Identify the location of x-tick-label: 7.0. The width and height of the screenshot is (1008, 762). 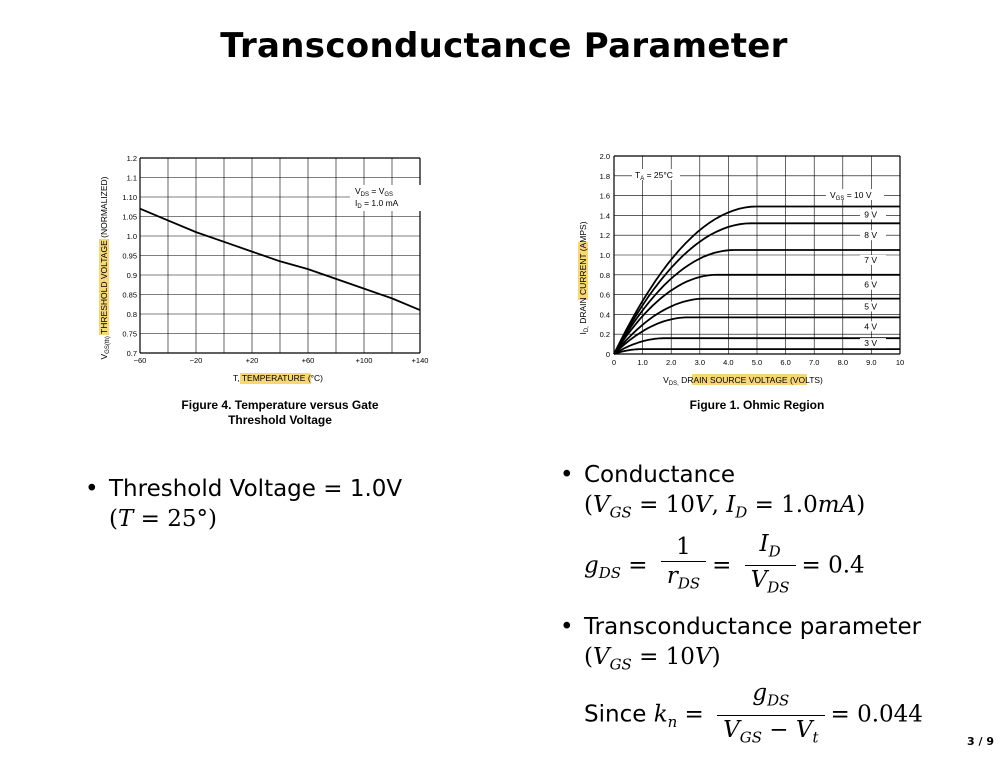
(814, 362).